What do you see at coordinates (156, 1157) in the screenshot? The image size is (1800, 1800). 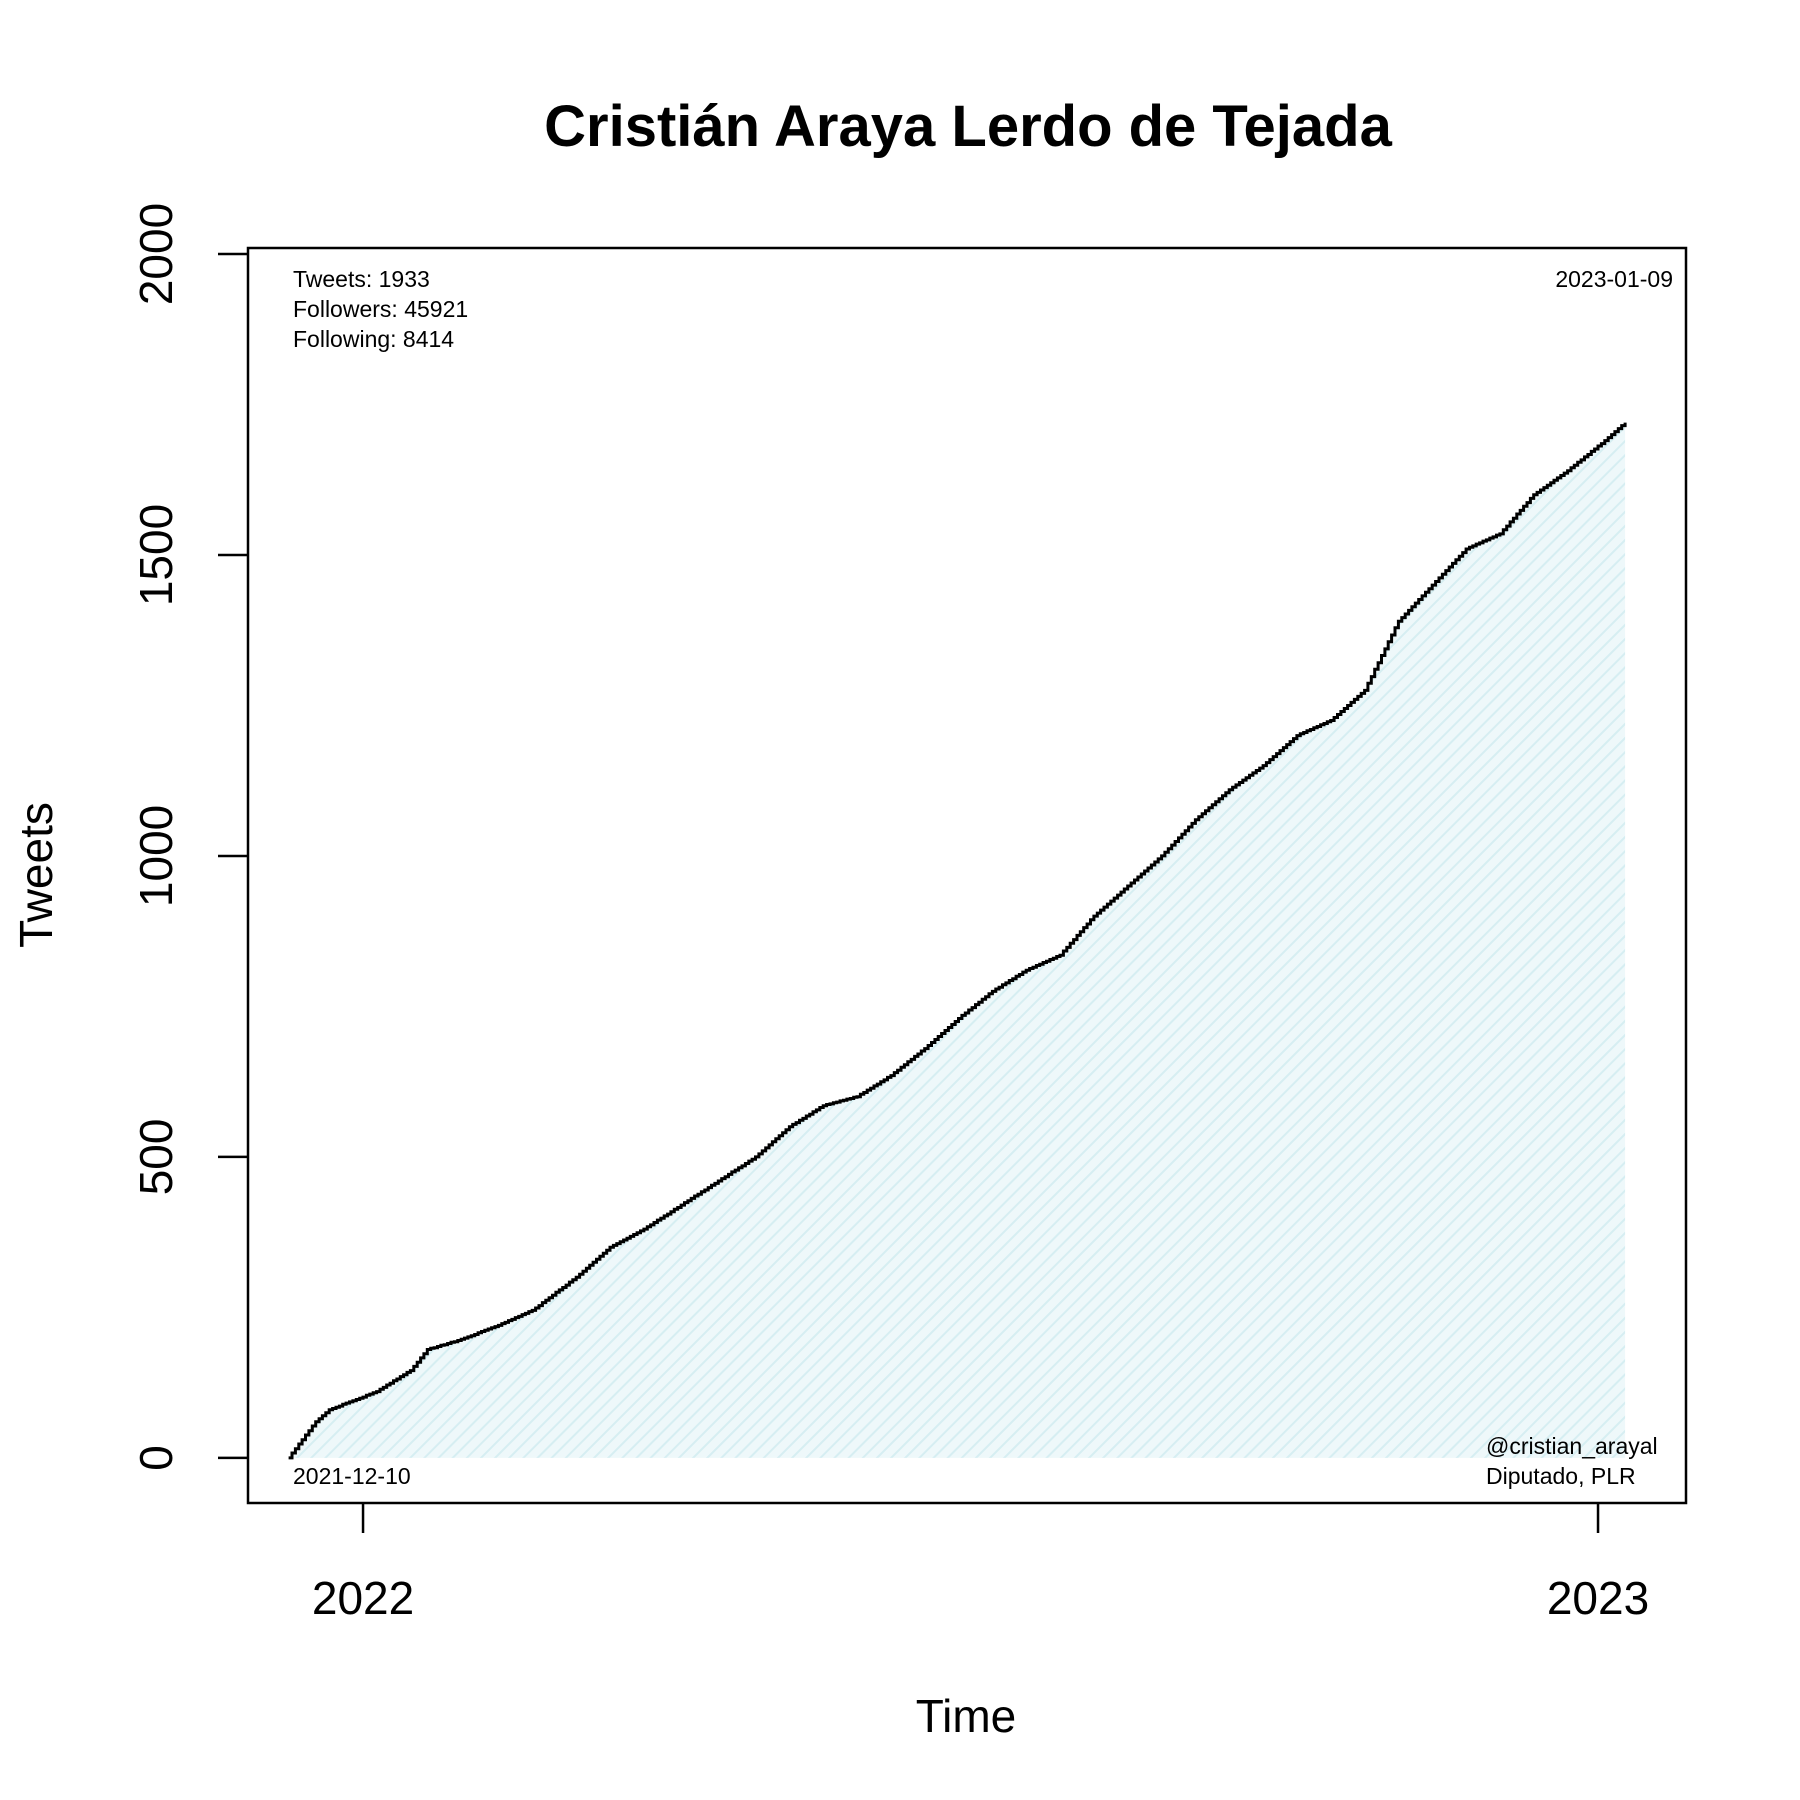 I see `y-tick-label: 500` at bounding box center [156, 1157].